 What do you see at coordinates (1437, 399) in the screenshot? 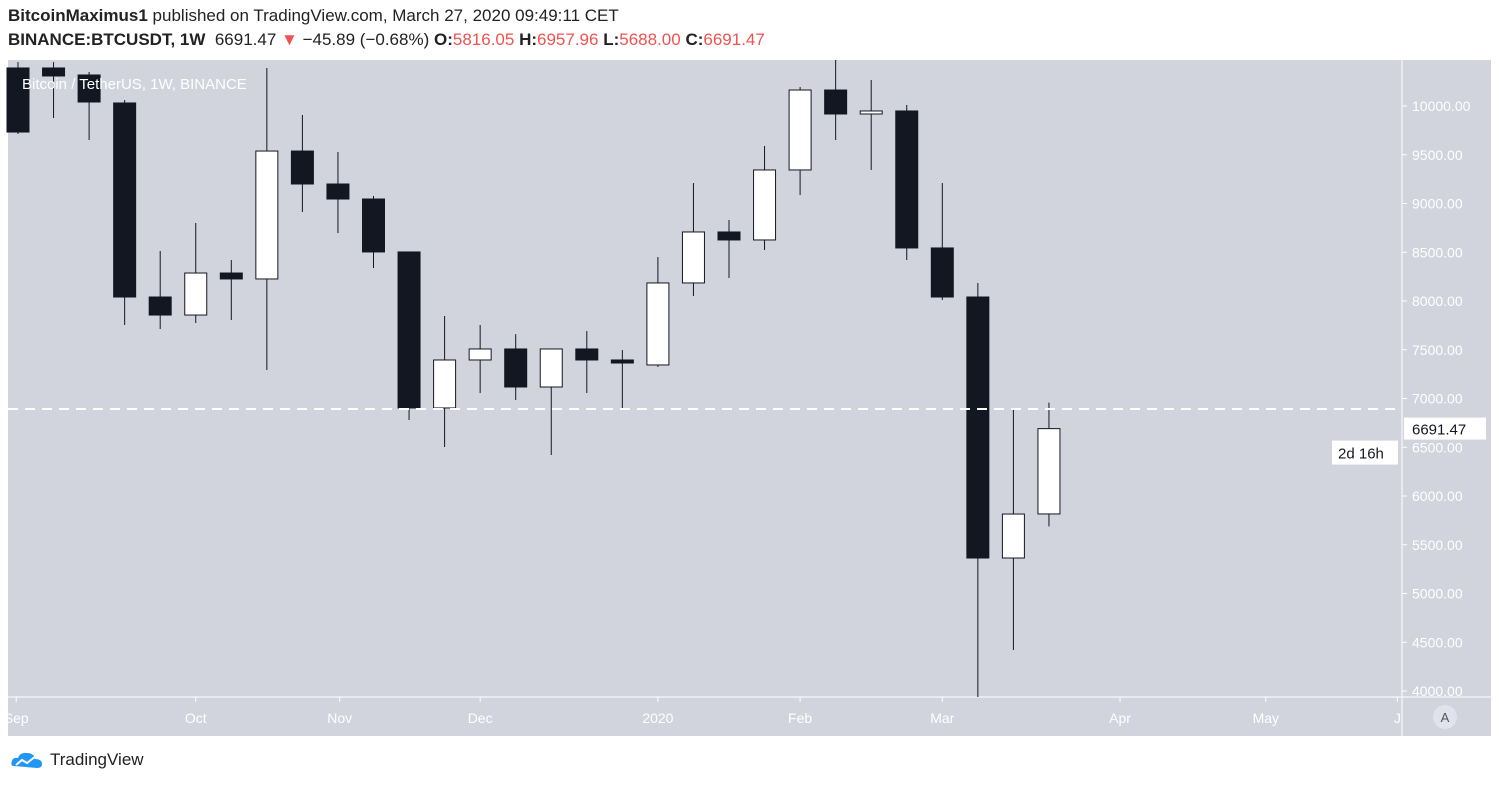
I see `y-tick-label: 7000.00` at bounding box center [1437, 399].